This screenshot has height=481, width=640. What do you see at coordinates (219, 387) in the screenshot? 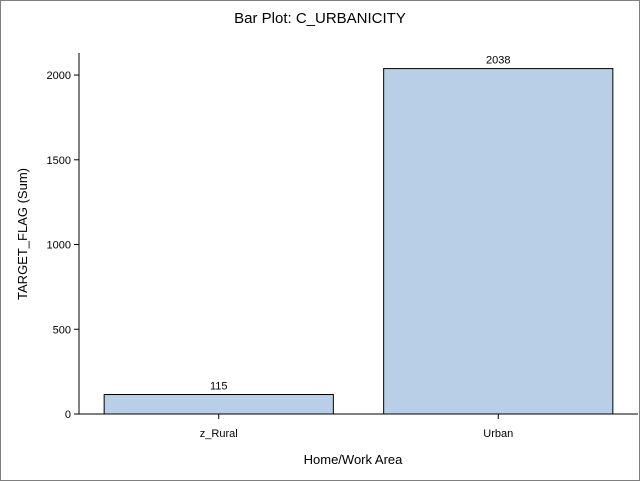
I see `bar-data-label: 115` at bounding box center [219, 387].